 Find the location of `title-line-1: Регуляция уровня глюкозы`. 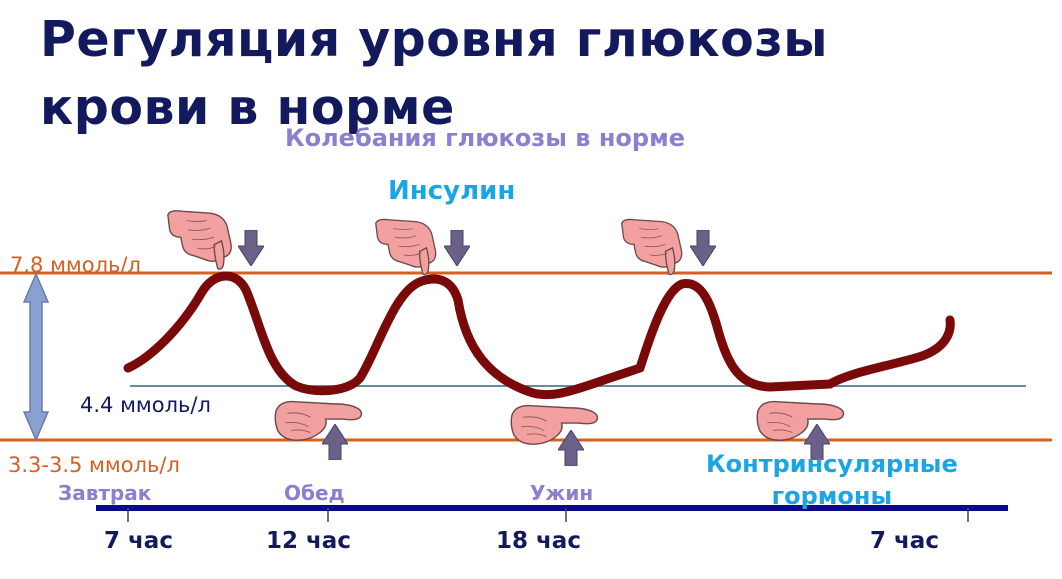

title-line-1: Регуляция уровня глюкозы is located at coordinates (434, 39).